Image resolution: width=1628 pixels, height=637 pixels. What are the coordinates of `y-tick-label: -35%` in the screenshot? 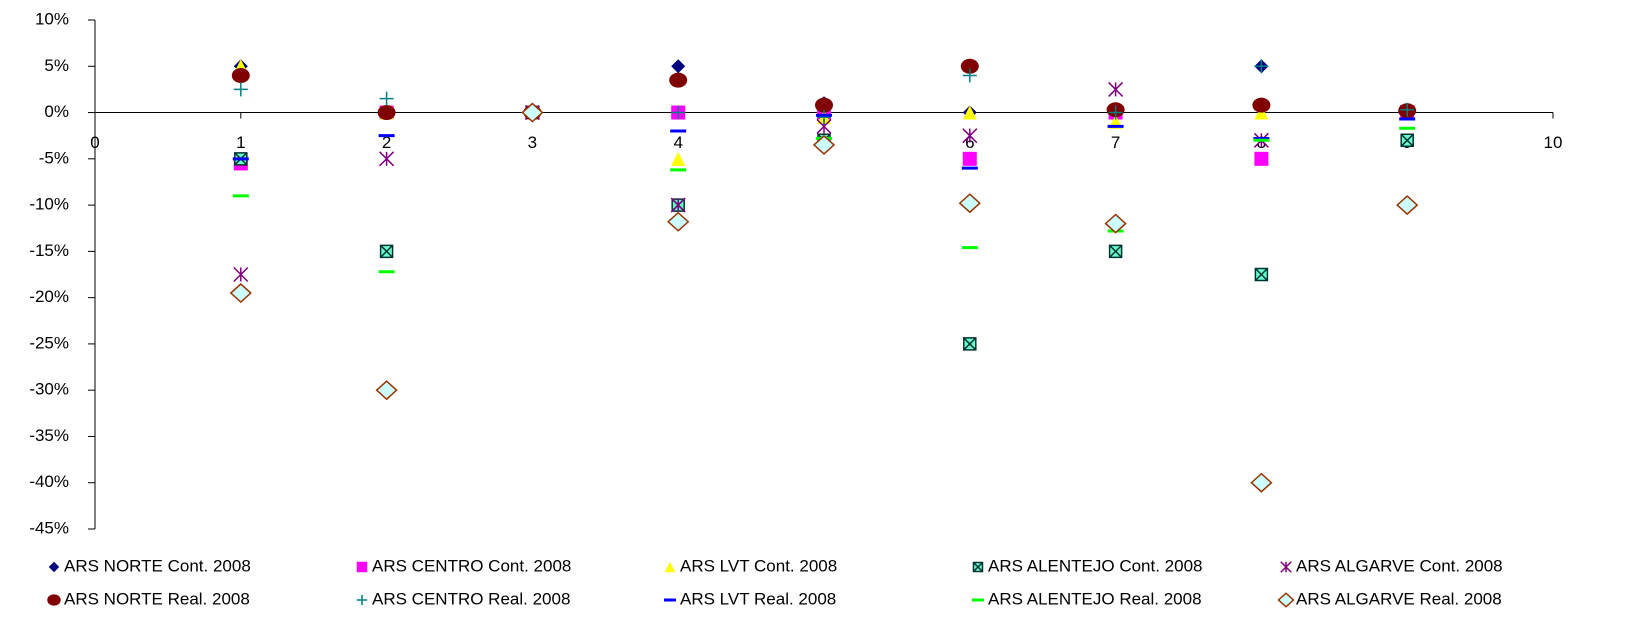 It's located at (49, 435).